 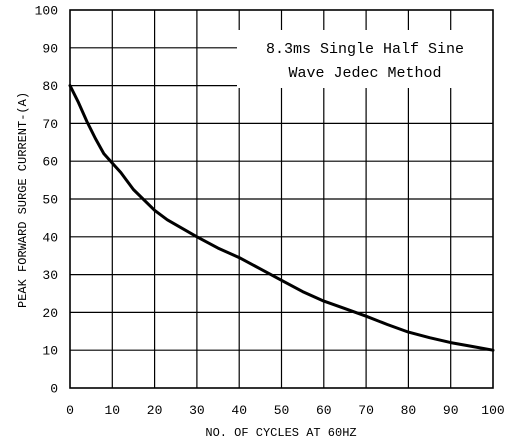 What do you see at coordinates (324, 410) in the screenshot?
I see `x-tick-label: 60` at bounding box center [324, 410].